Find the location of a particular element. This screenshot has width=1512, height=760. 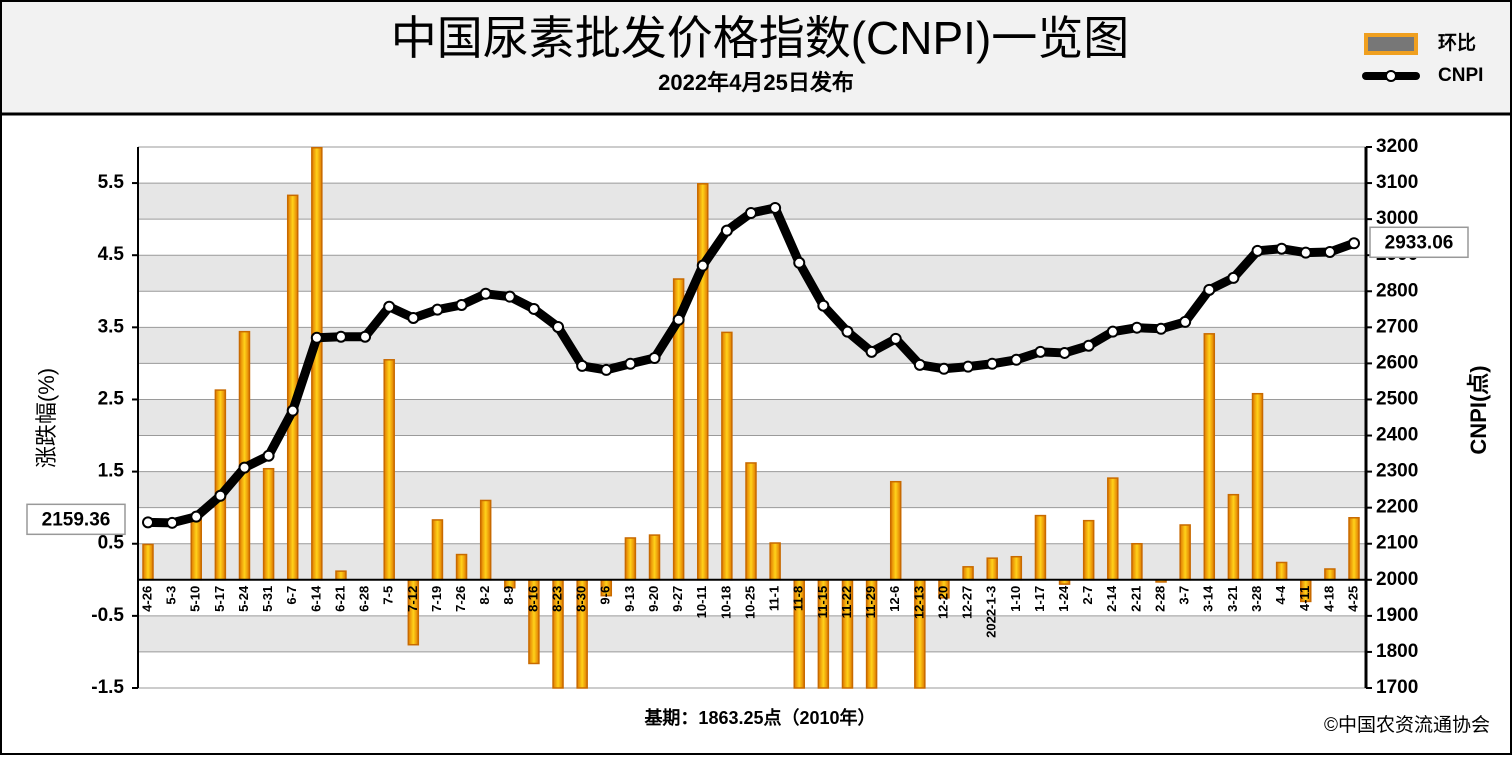

x-tick-label: 7-26 is located at coordinates (460, 599).